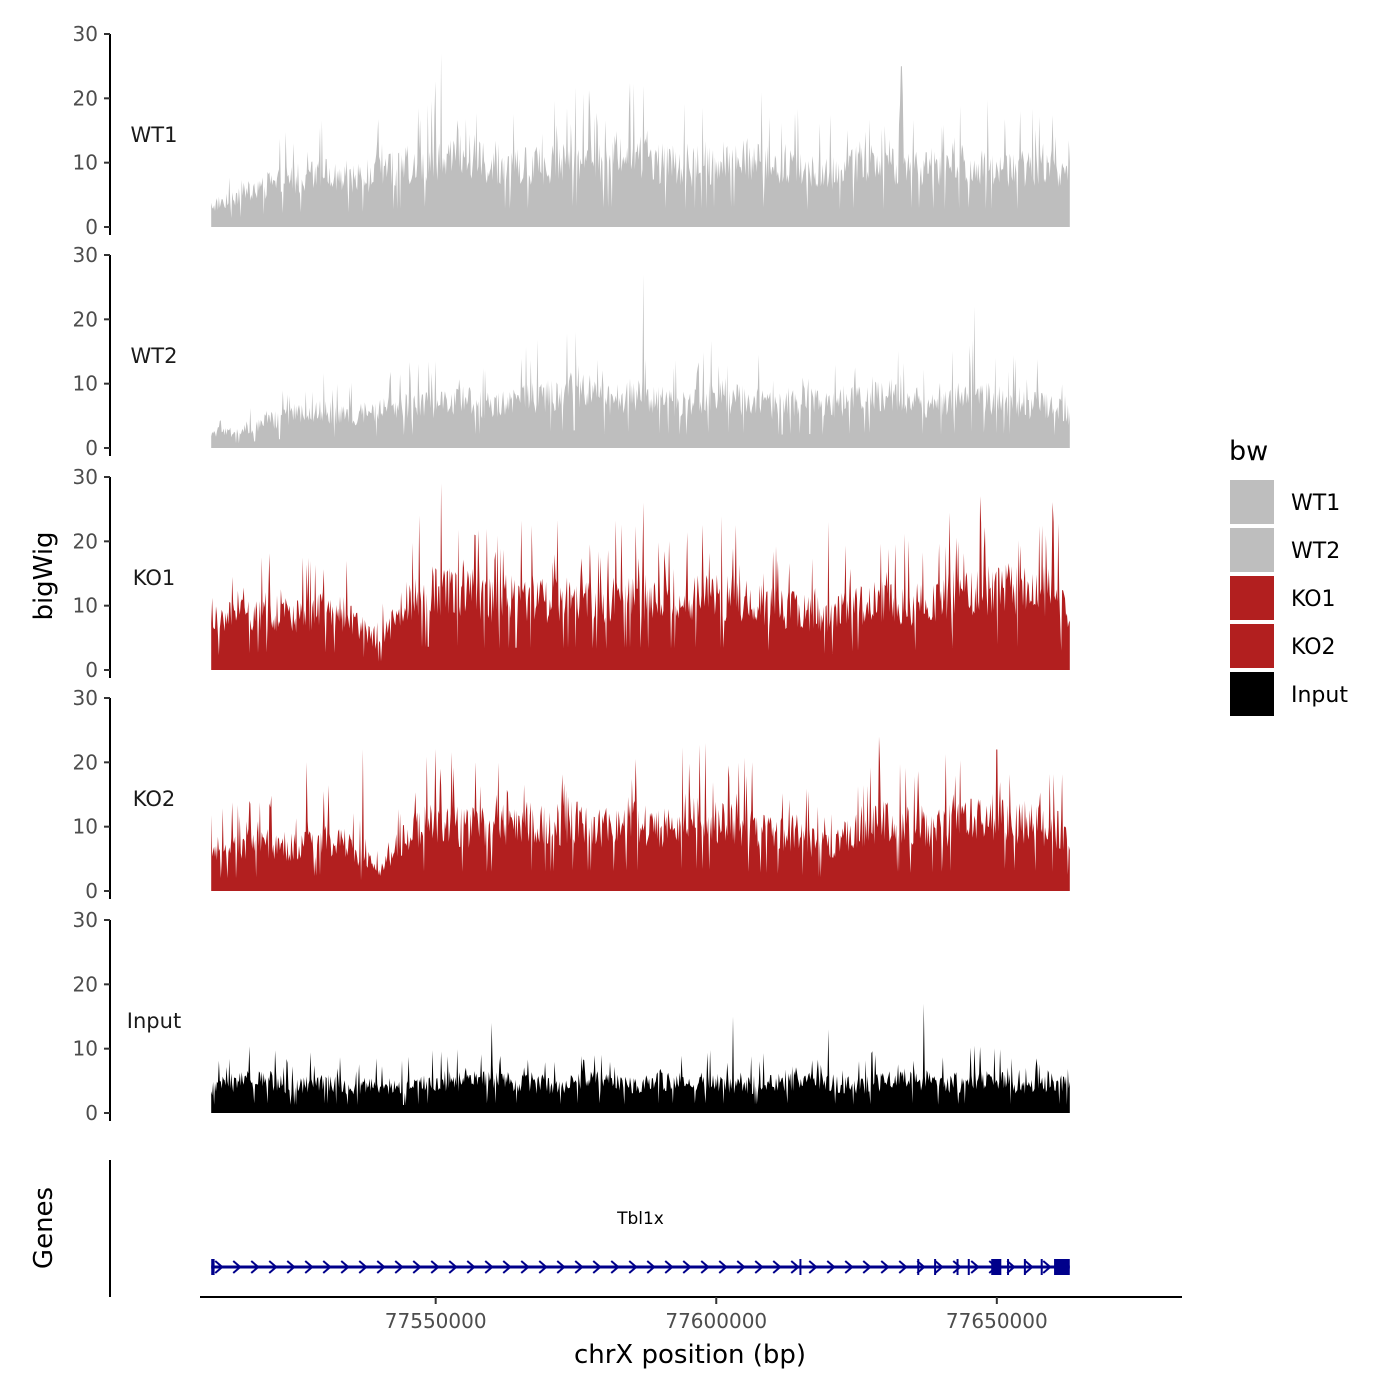 The height and width of the screenshot is (1400, 1400). What do you see at coordinates (640, 1242) in the screenshot?
I see `gene-tbl1x: Tbl1x` at bounding box center [640, 1242].